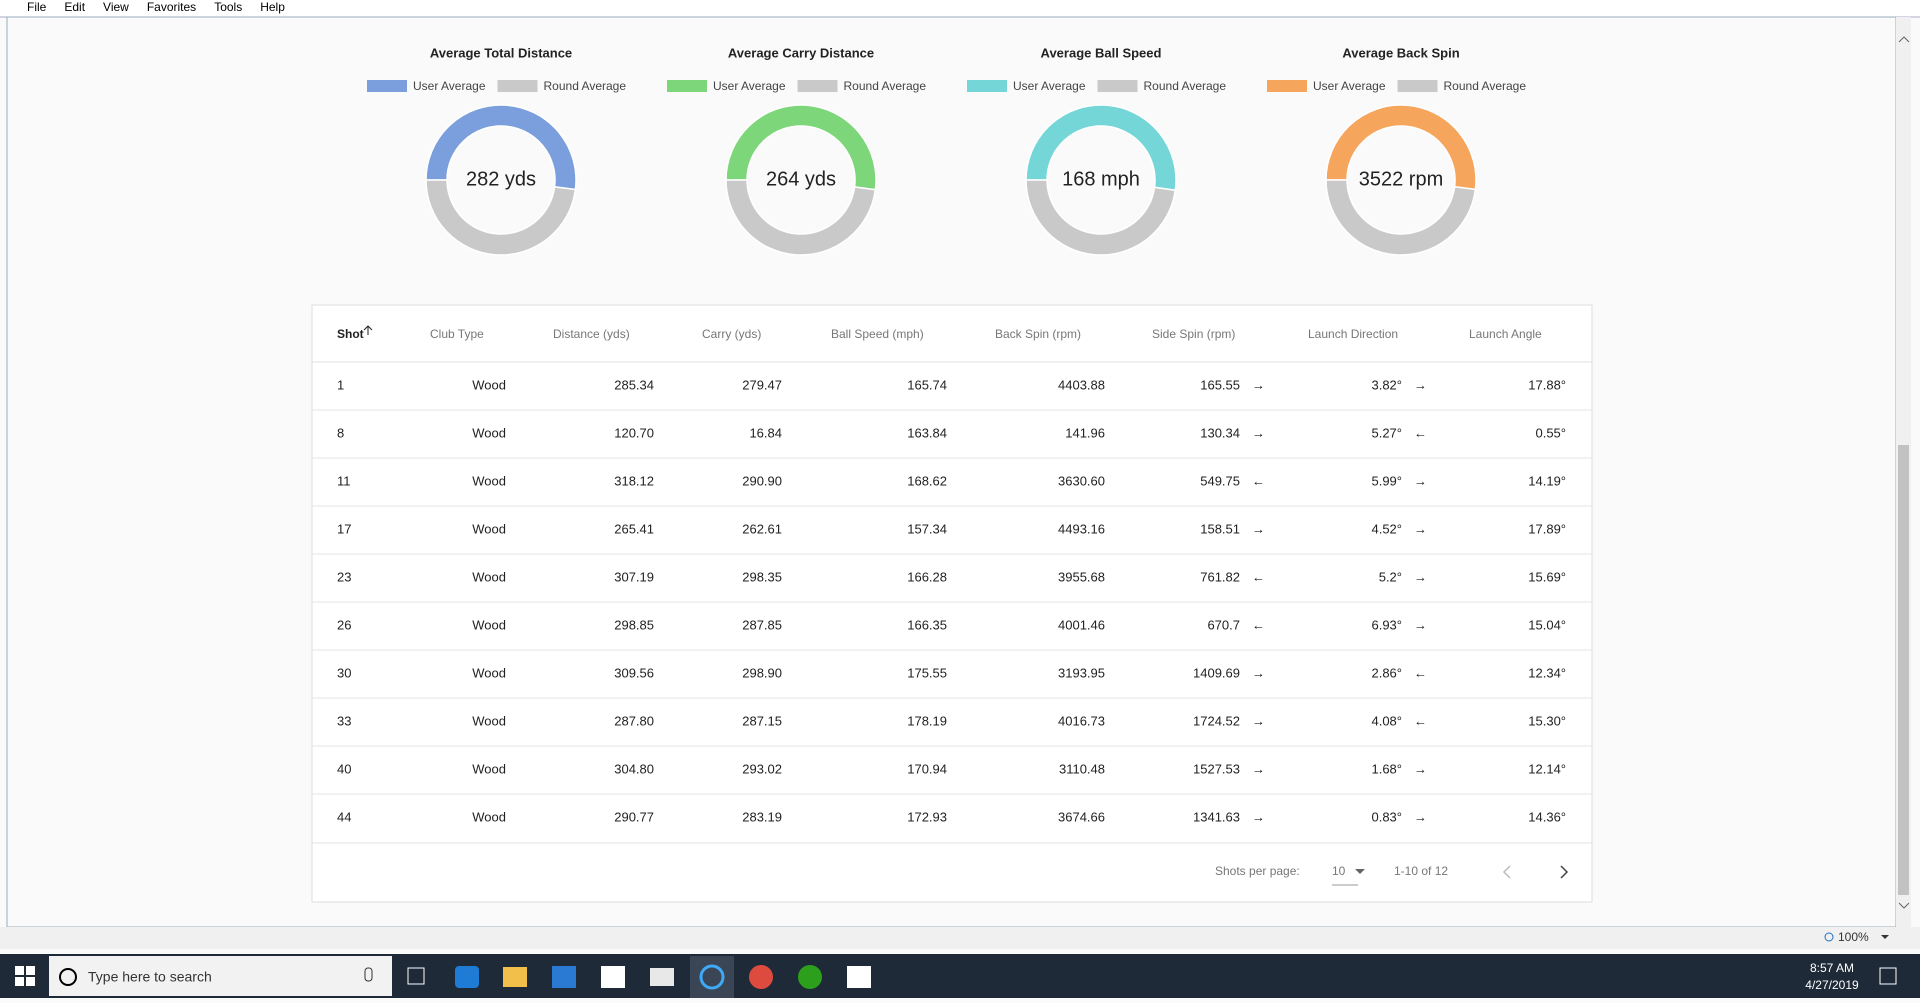 The height and width of the screenshot is (1003, 1920). Describe the element at coordinates (927, 720) in the screenshot. I see `table-cell: 178.19` at that location.